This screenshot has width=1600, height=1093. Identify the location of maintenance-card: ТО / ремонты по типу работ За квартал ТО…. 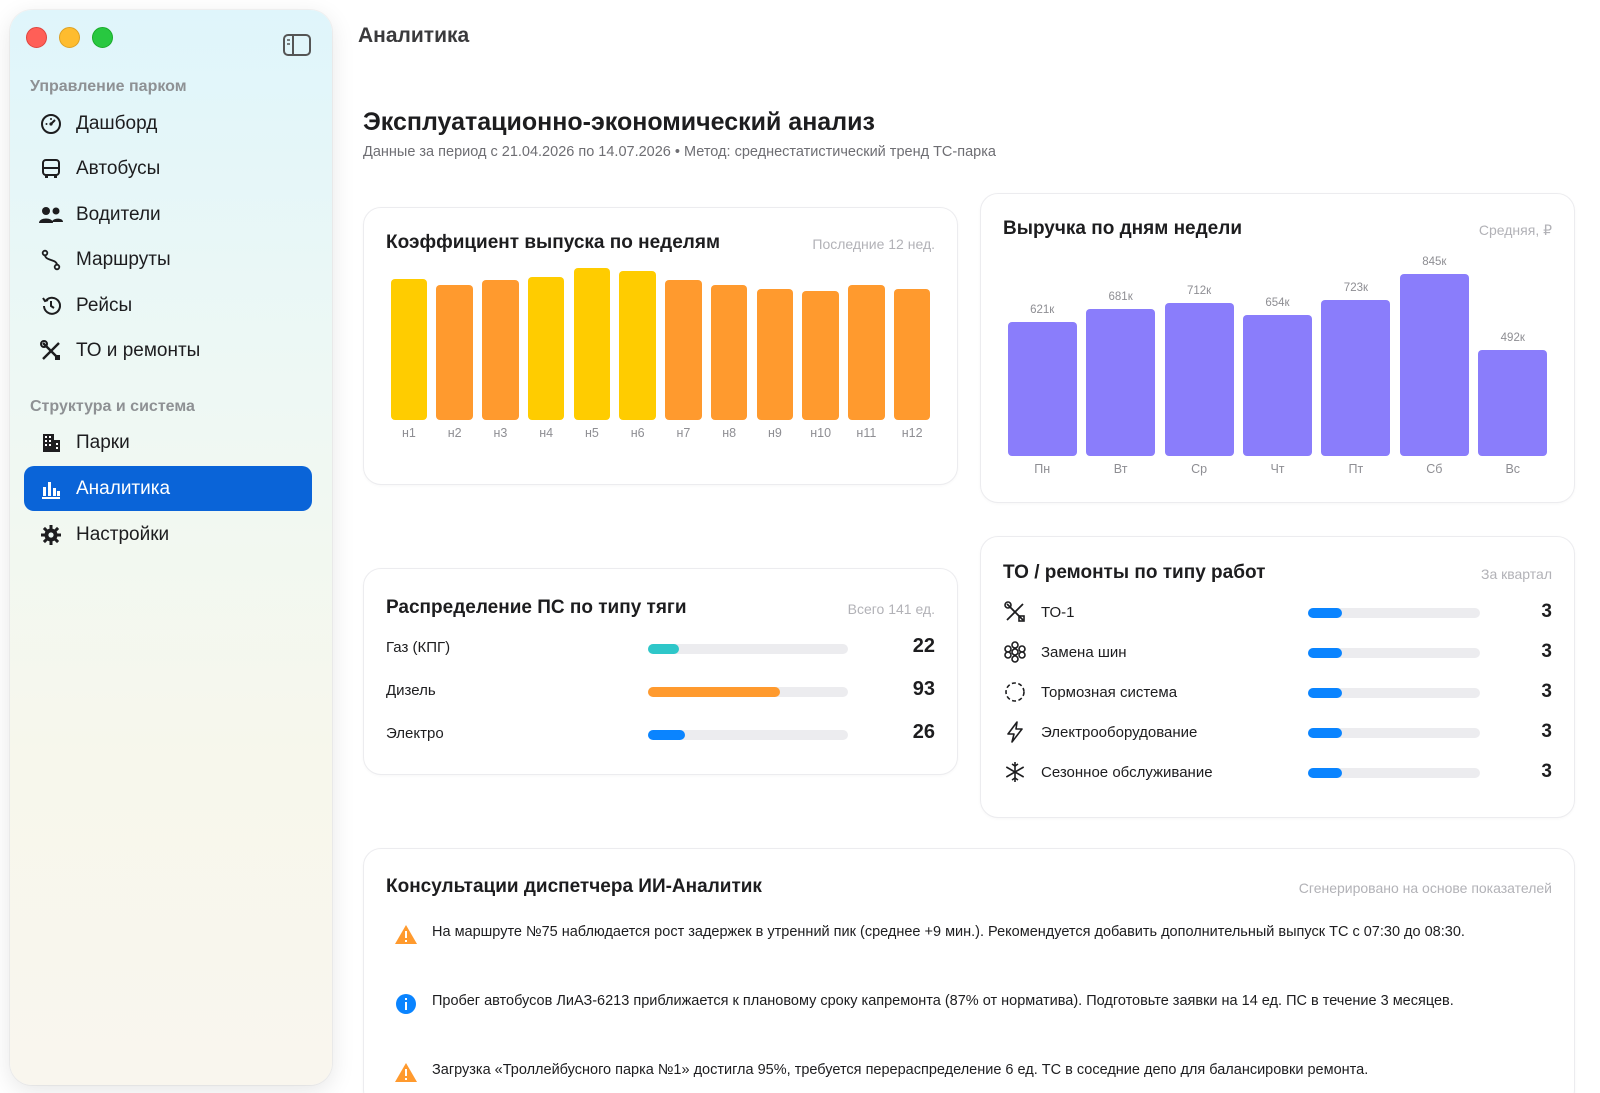
(1277, 677).